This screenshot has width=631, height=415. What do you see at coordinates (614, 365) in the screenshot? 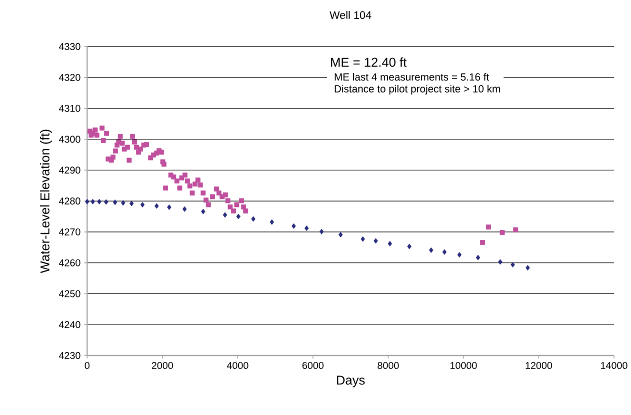
I see `x-tick-label: 14000` at bounding box center [614, 365].